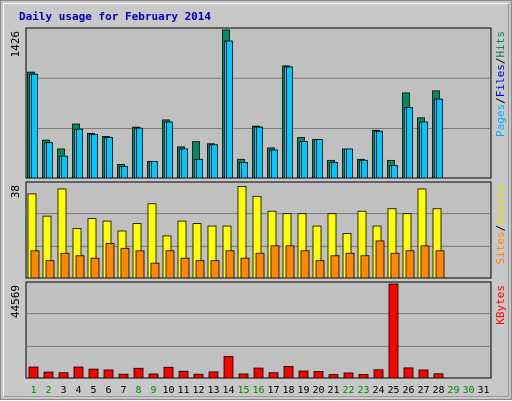 This screenshot has width=512, height=401. I want to click on x-tick-label: 6, so click(108, 390).